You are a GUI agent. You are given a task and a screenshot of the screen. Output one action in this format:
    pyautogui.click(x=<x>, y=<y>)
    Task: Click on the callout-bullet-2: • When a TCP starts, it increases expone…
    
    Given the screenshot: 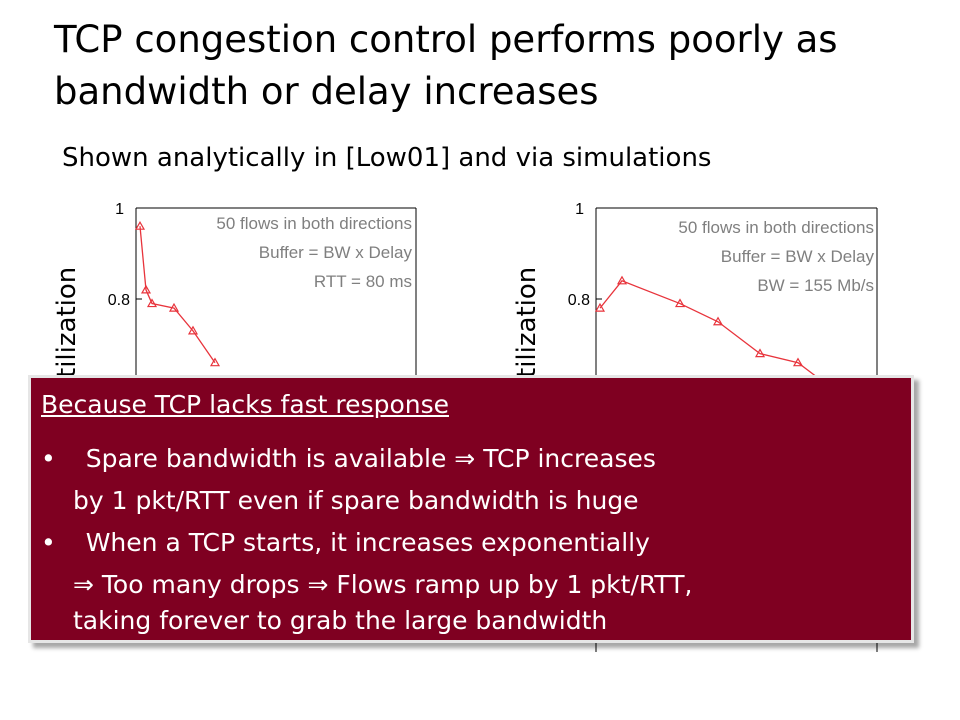 What is the action you would take?
    pyautogui.click(x=345, y=543)
    